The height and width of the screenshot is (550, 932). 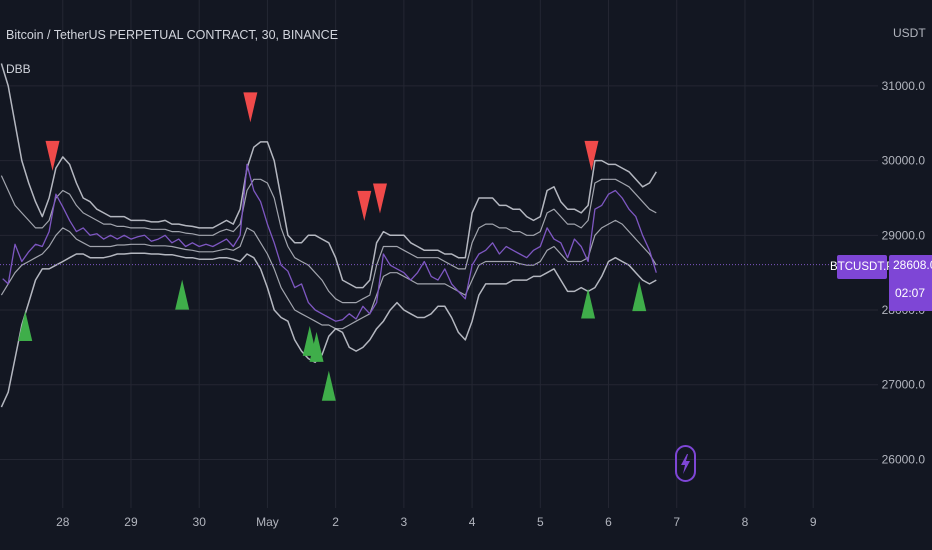 What do you see at coordinates (745, 522) in the screenshot?
I see `time-tick-label: 8` at bounding box center [745, 522].